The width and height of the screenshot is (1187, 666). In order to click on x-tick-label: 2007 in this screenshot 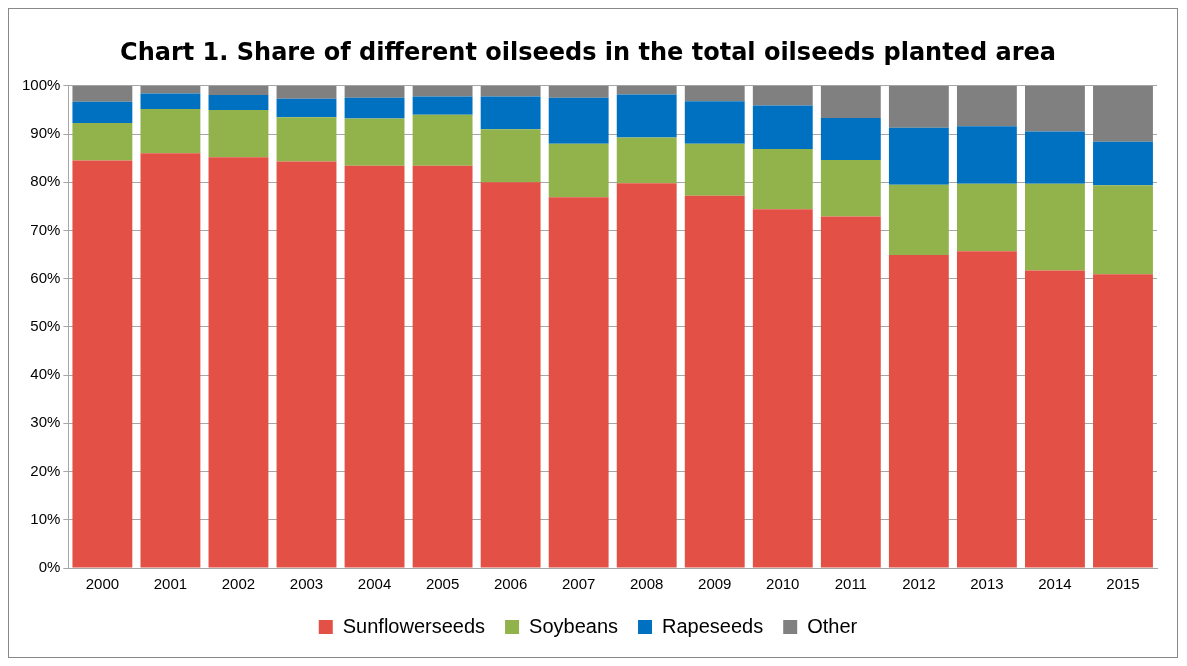, I will do `click(578, 584)`.